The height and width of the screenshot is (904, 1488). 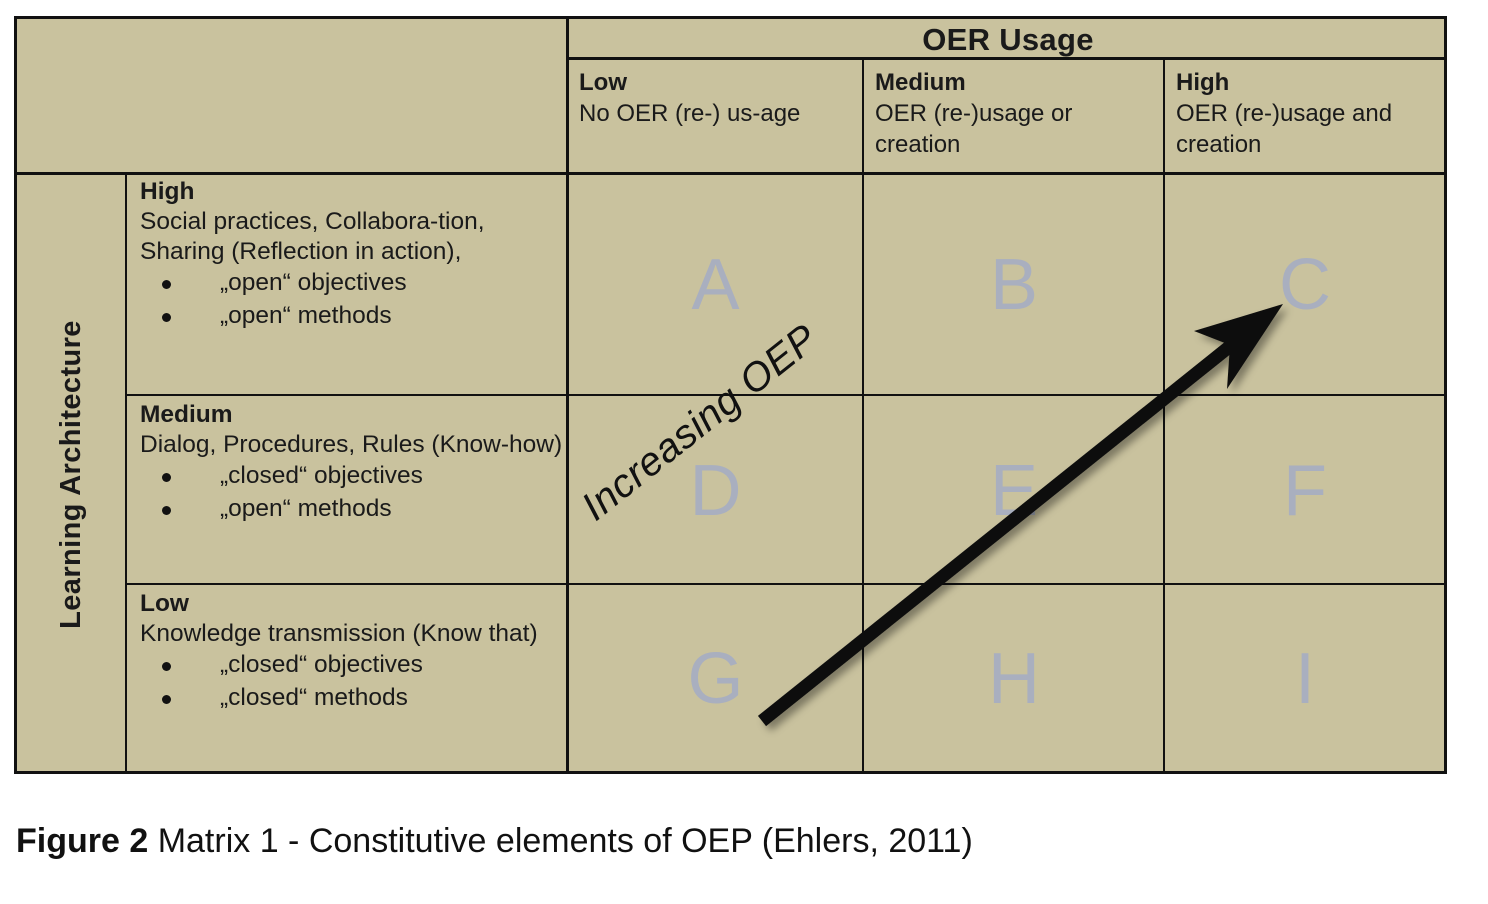 I want to click on row-header-low-title: Low, so click(x=164, y=603).